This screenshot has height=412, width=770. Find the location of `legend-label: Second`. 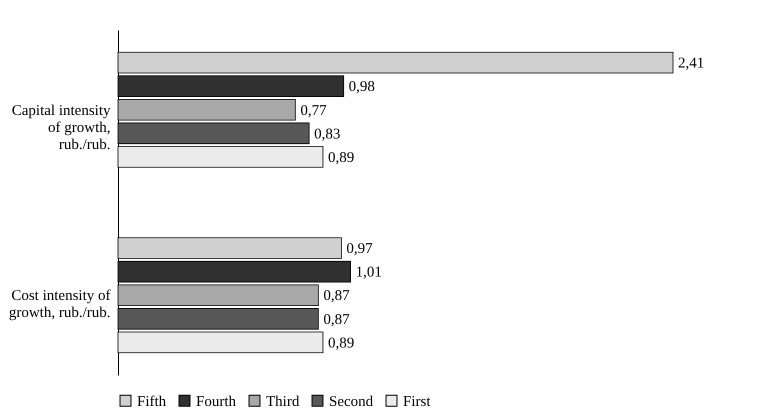

legend-label: Second is located at coordinates (351, 402).